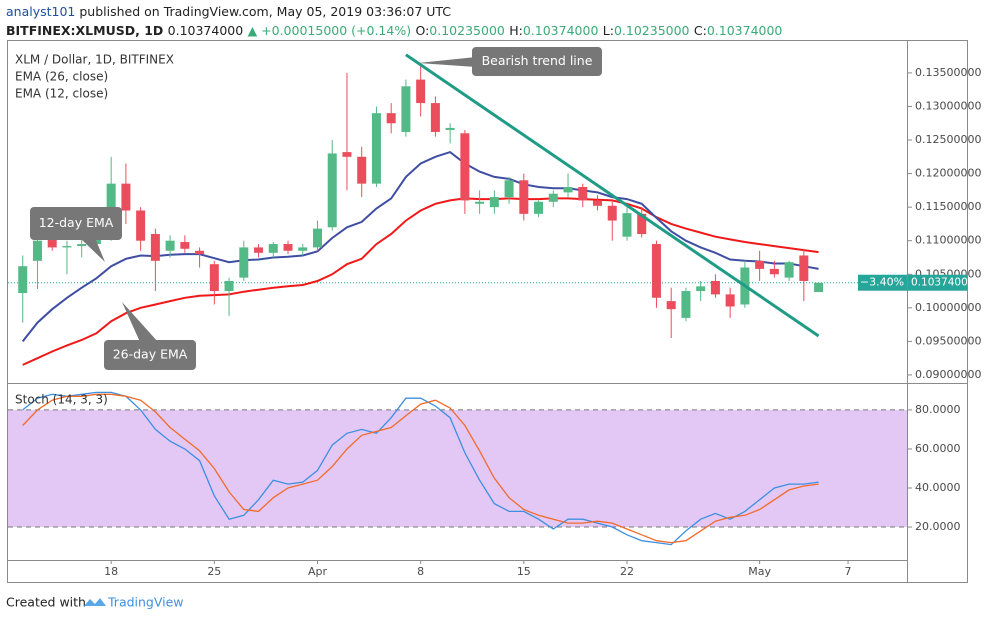 The height and width of the screenshot is (620, 987). What do you see at coordinates (948, 206) in the screenshot?
I see `y-tick-label: 0.11500000` at bounding box center [948, 206].